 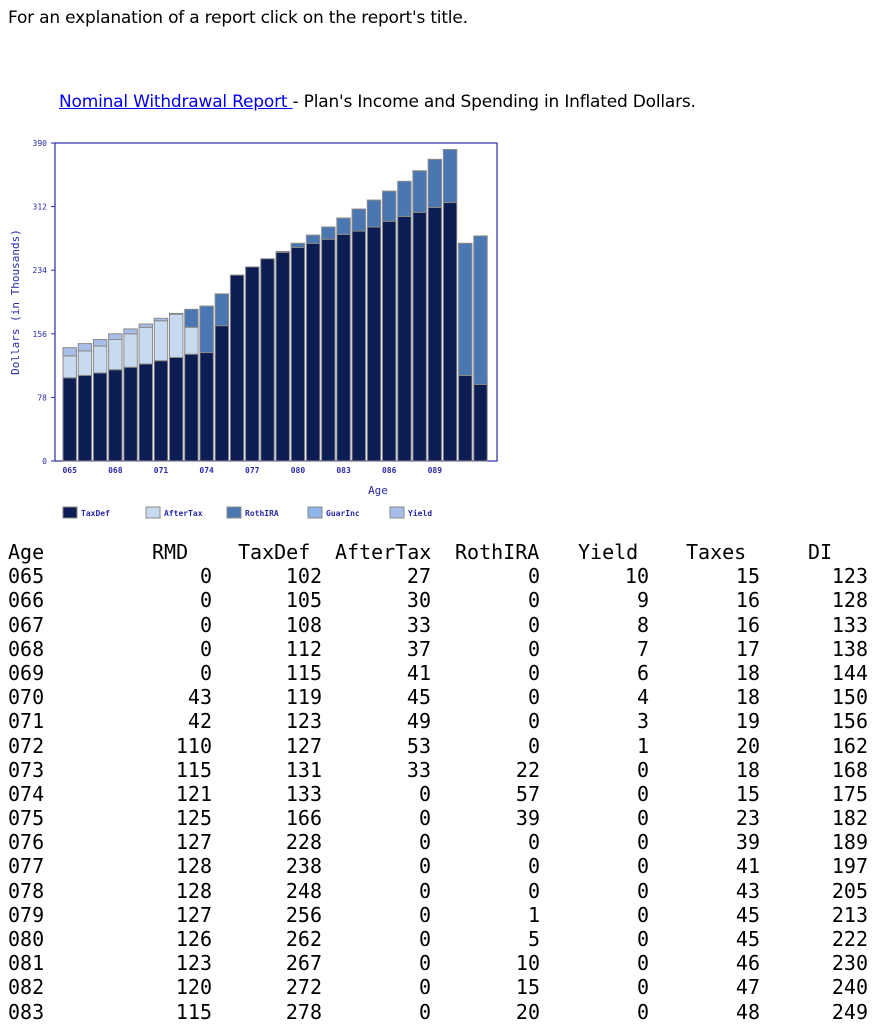 What do you see at coordinates (199, 721) in the screenshot?
I see `cell-rmd: 42` at bounding box center [199, 721].